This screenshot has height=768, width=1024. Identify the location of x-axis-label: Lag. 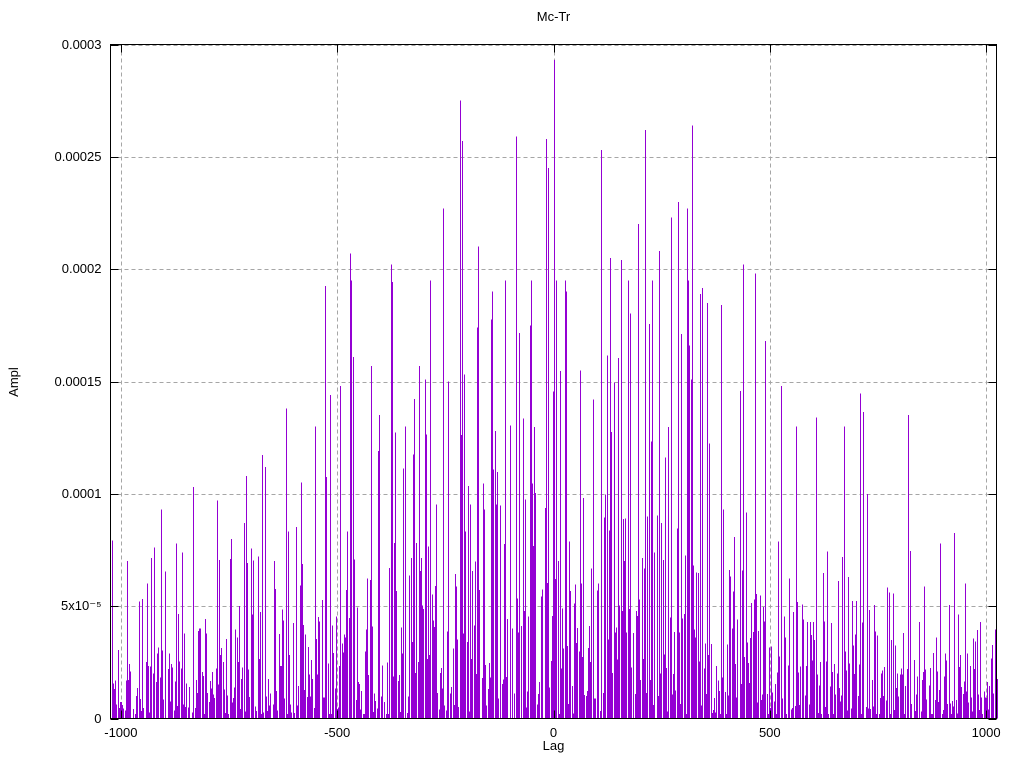
(553, 745).